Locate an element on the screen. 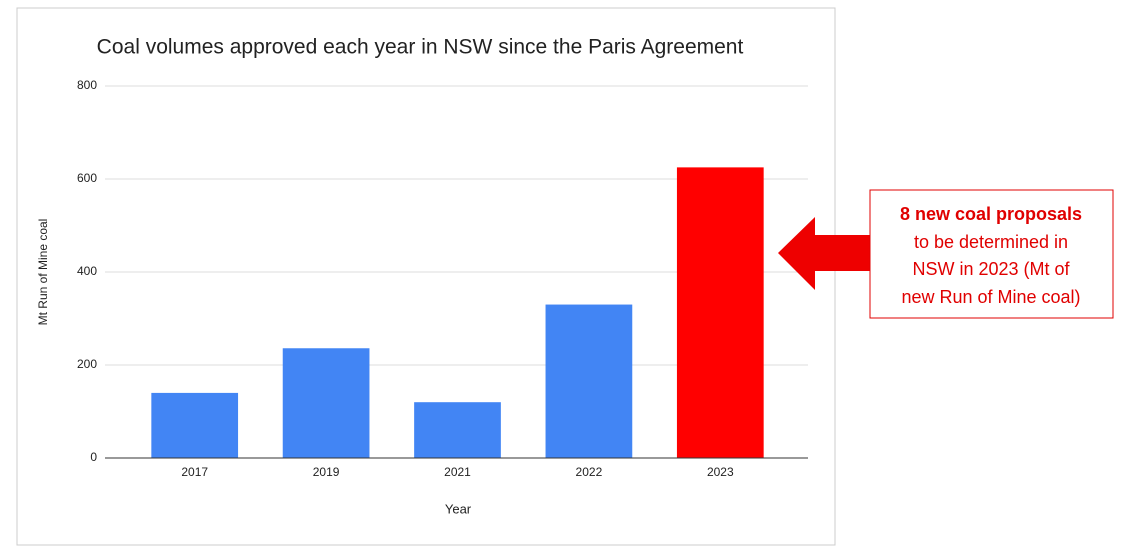 Image resolution: width=1123 pixels, height=555 pixels. x-axis-title: Year is located at coordinates (458, 508).